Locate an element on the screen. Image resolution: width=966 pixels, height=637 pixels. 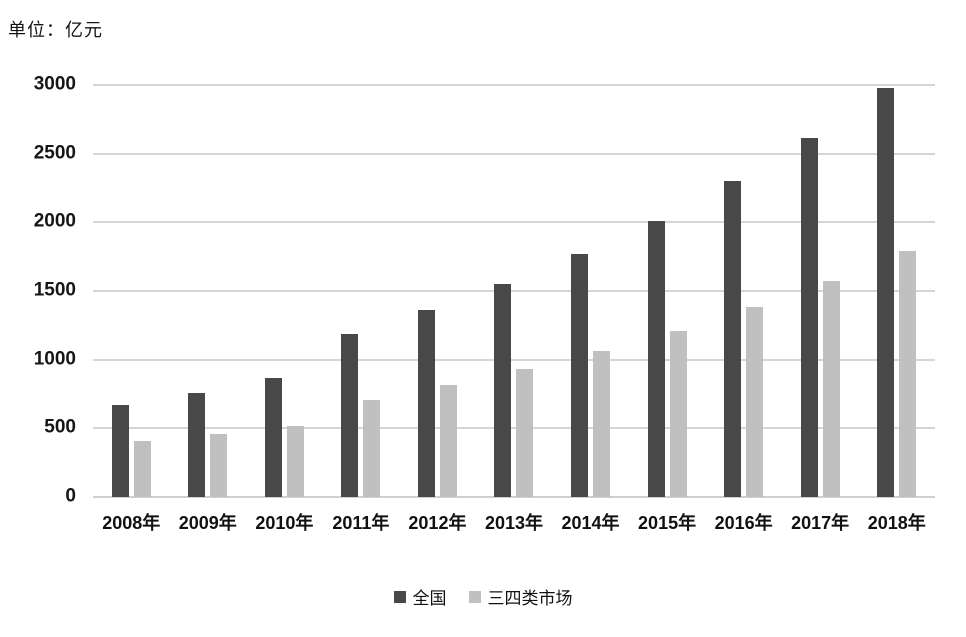
xtick-label: 2008年 is located at coordinates (131, 523).